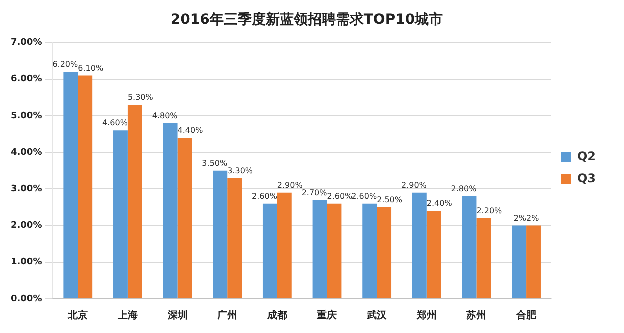 This screenshot has height=333, width=624. Describe the element at coordinates (390, 200) in the screenshot. I see `data-label: 2.50%` at that location.